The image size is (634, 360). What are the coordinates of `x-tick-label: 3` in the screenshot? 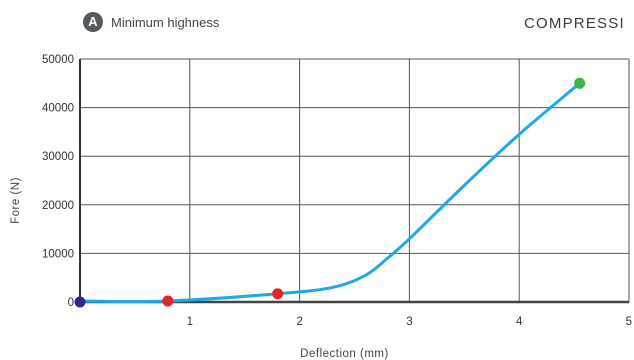 It's located at (409, 322).